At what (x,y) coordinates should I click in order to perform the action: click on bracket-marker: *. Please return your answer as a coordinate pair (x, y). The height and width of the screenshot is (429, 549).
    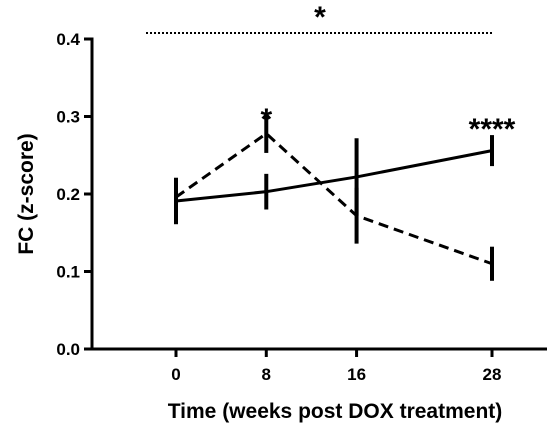
    Looking at the image, I should click on (320, 17).